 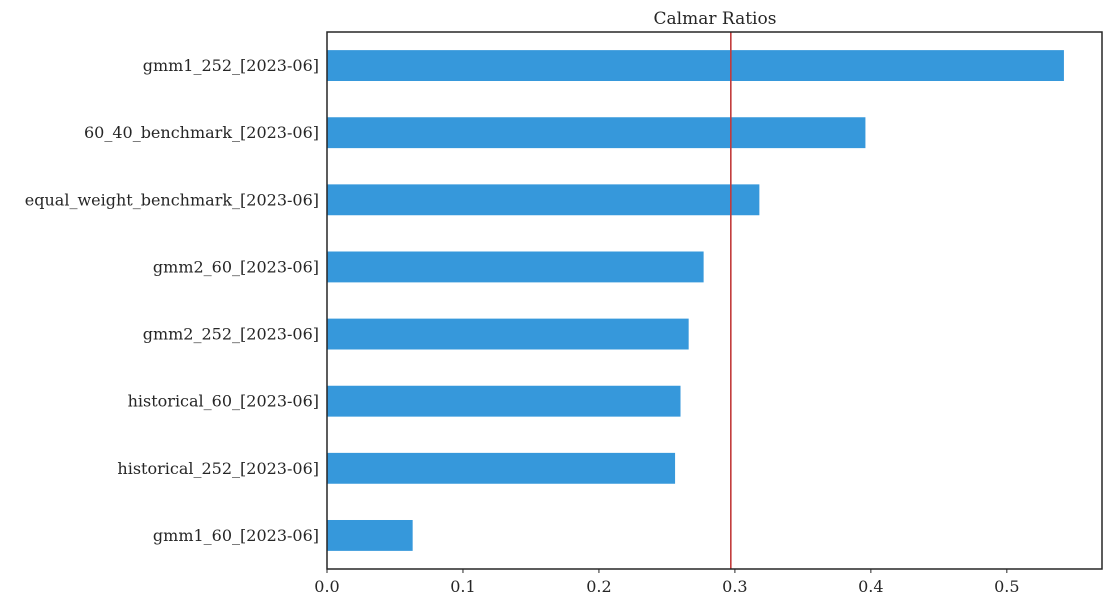 I want to click on x-tick-label: 0.3, so click(x=734, y=586).